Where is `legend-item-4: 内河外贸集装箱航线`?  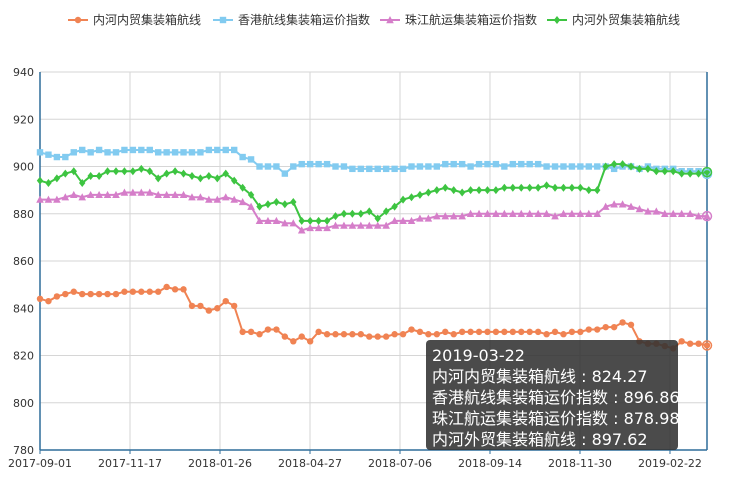 legend-item-4: 内河外贸集装箱航线 is located at coordinates (613, 19).